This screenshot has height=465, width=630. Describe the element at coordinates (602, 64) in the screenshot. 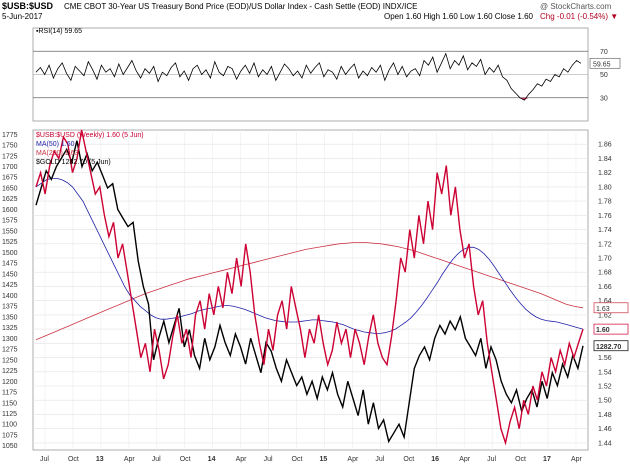

I see `rsi-last-label: 59.65` at that location.